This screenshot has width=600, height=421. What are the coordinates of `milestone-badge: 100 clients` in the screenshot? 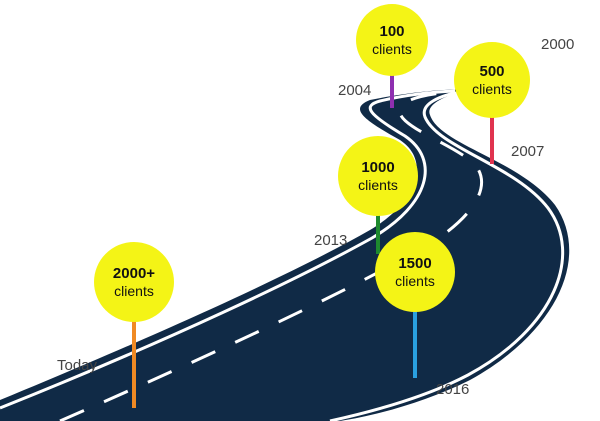 It's located at (392, 40).